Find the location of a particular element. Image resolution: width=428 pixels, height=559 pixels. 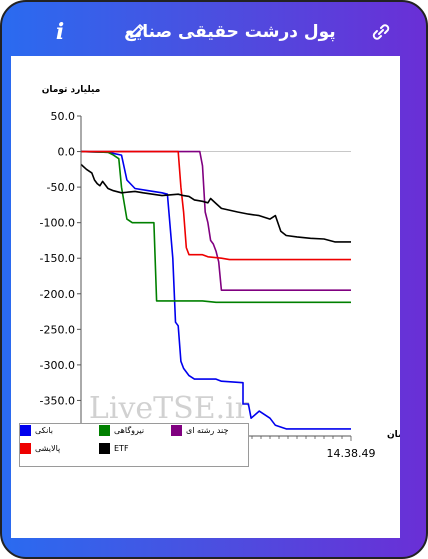

watermark: LiveTSE.ir is located at coordinates (169, 408).